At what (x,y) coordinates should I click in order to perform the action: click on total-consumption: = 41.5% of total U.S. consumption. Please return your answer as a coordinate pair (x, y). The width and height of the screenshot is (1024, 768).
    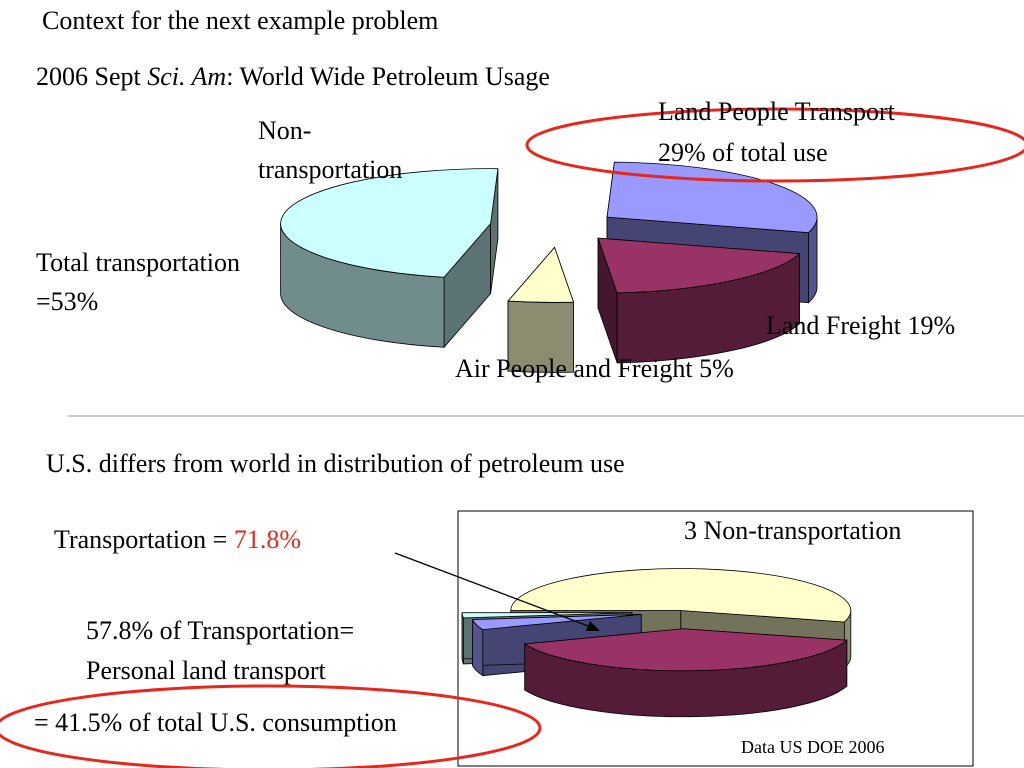
    Looking at the image, I should click on (215, 722).